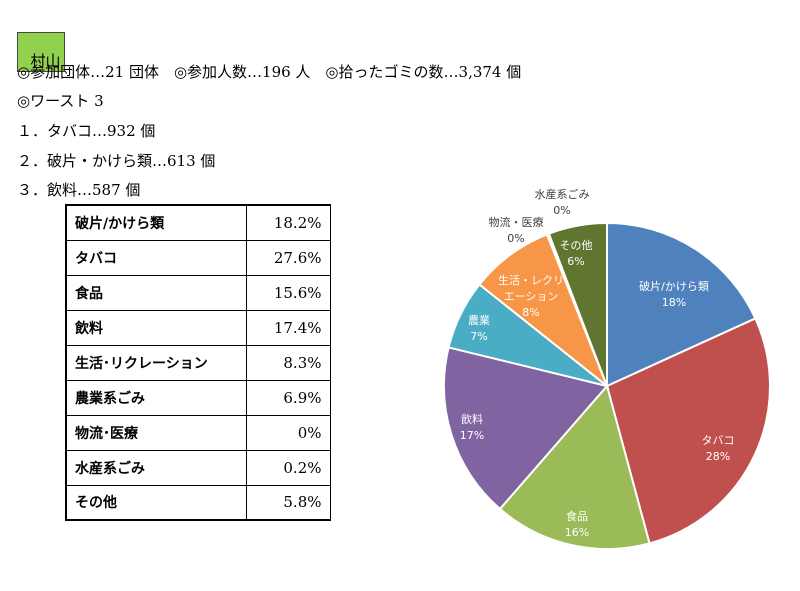 Image resolution: width=800 pixels, height=591 pixels. I want to click on table-row: 食品 15.6%, so click(198, 292).